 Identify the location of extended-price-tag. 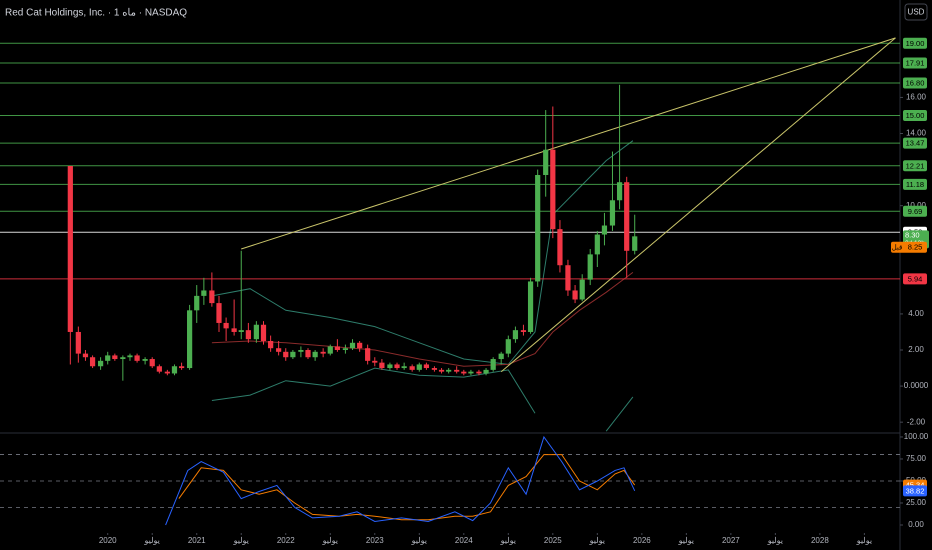
(909, 247).